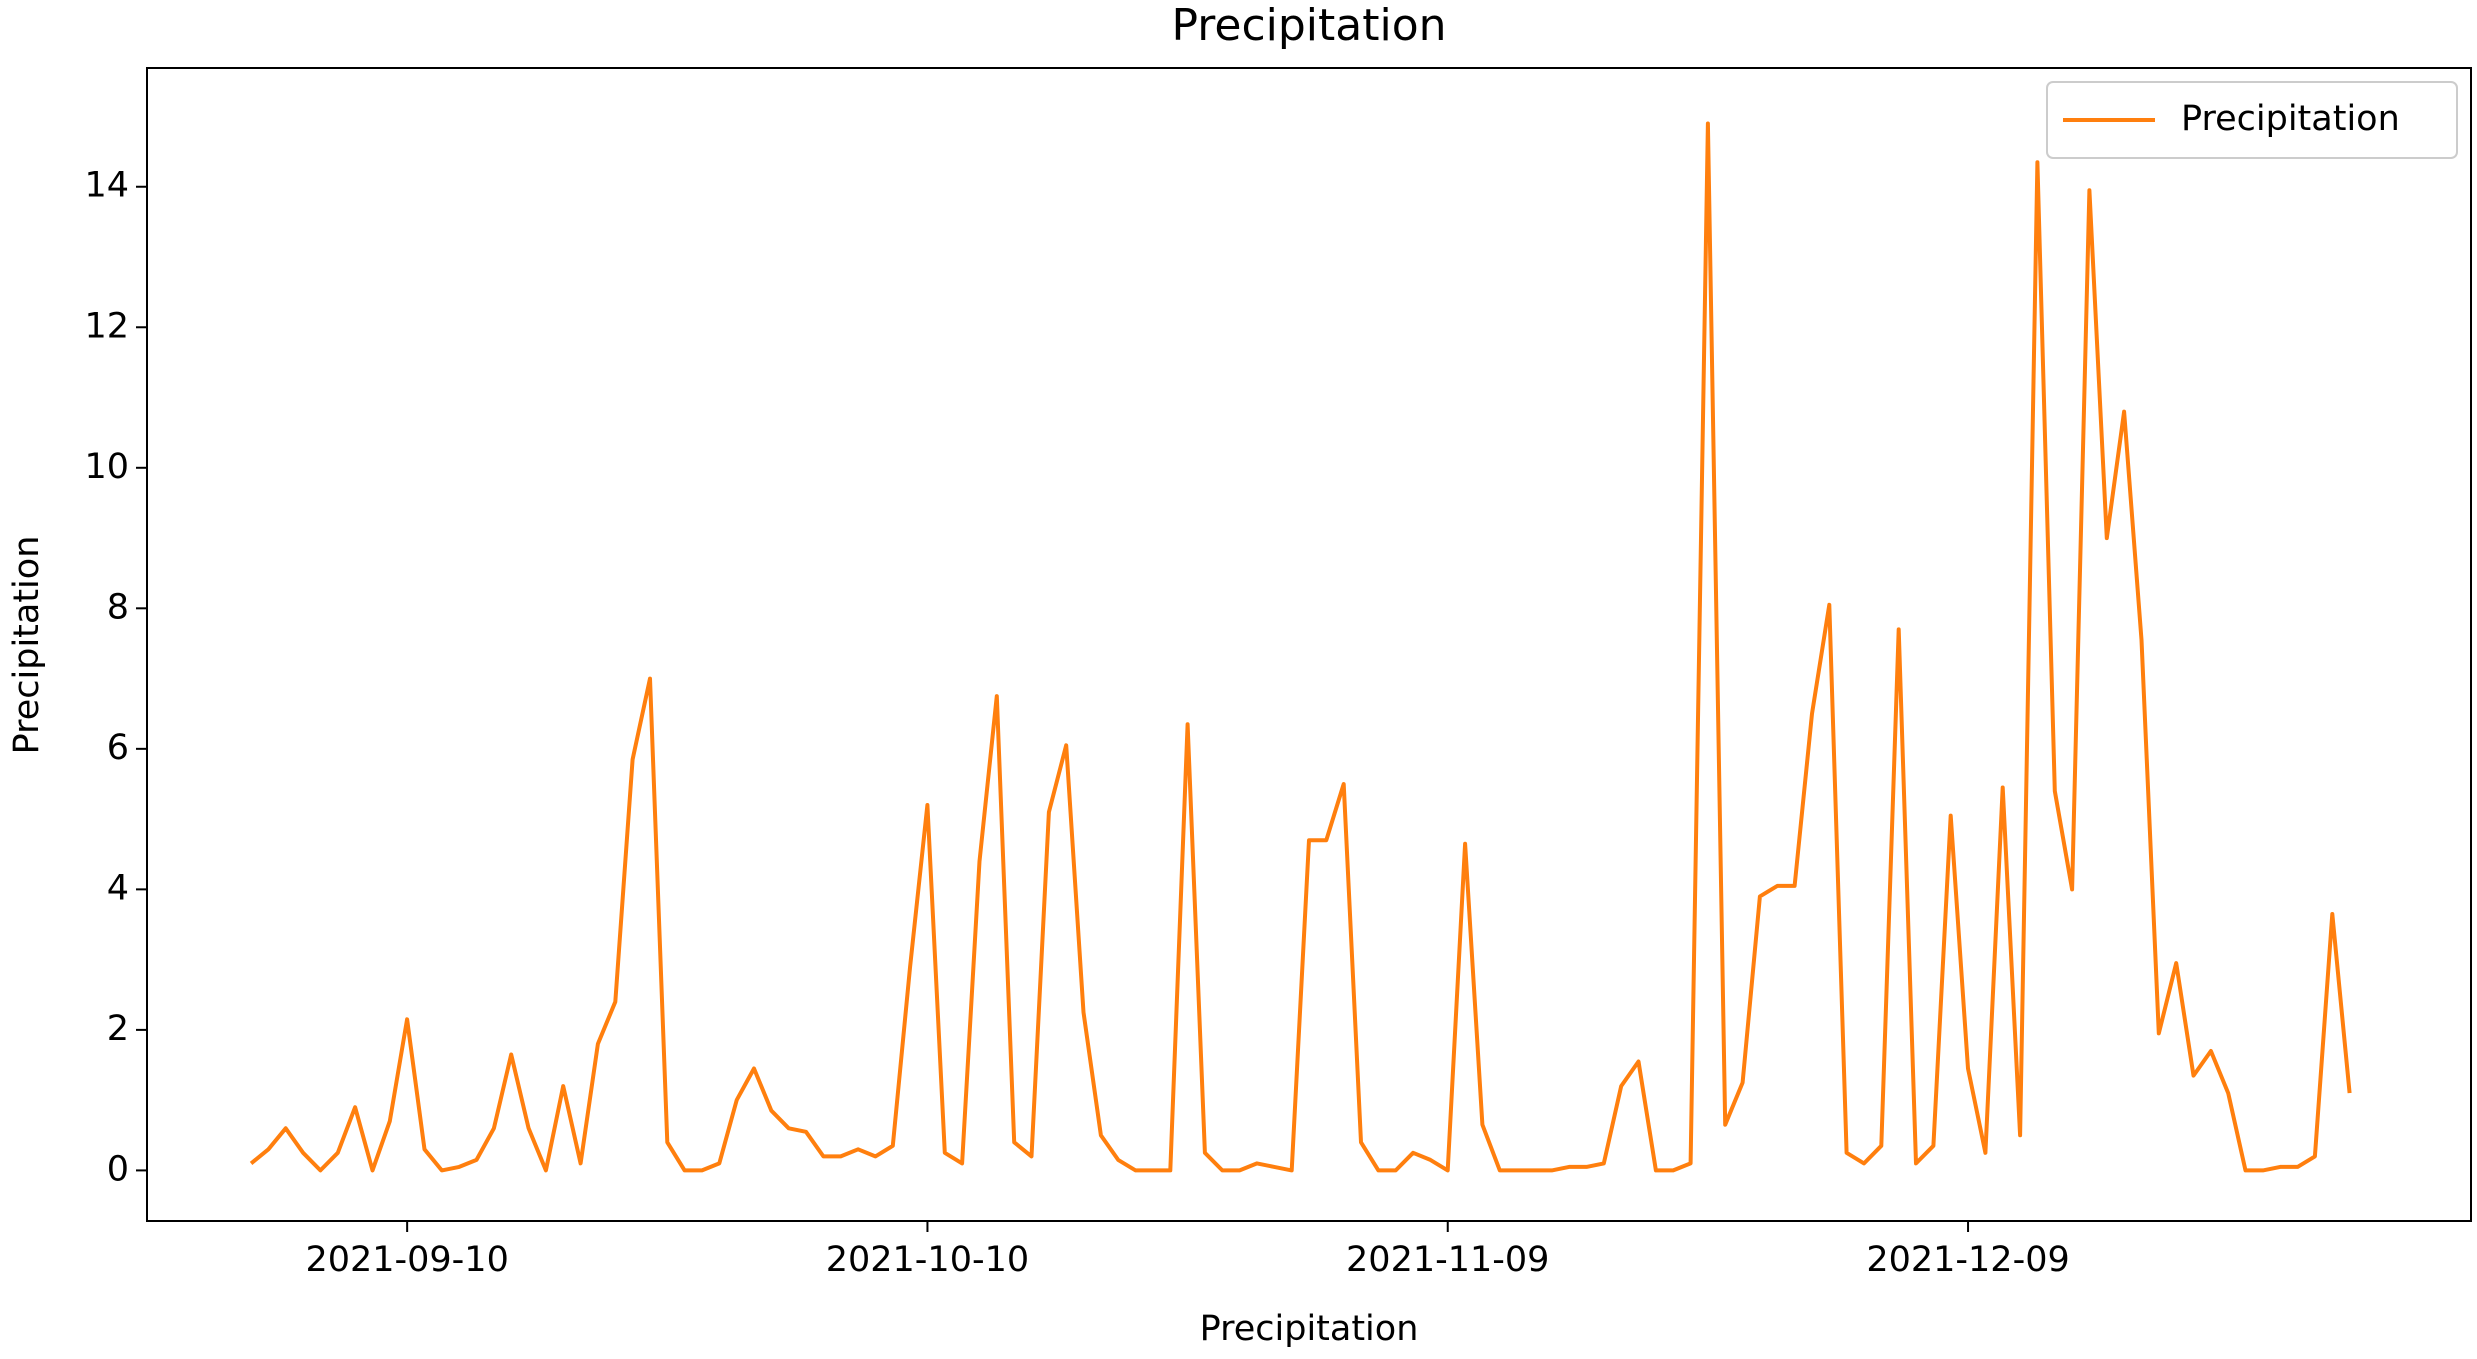 The height and width of the screenshot is (1359, 2477). What do you see at coordinates (1309, 1329) in the screenshot?
I see `x-axis-label: Precipitation` at bounding box center [1309, 1329].